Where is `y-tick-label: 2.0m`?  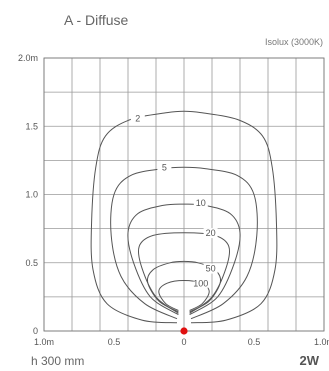 y-tick-label: 2.0m is located at coordinates (28, 58).